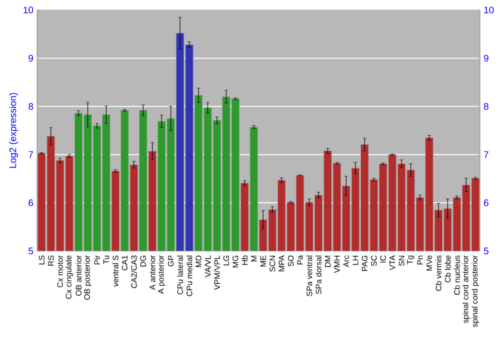 This screenshot has width=500, height=350. I want to click on x-tick-label: Pir, so click(97, 259).